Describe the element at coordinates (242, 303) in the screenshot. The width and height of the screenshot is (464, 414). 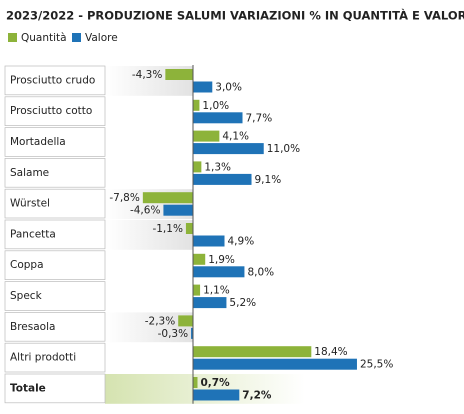
I see `value-label: 5,2%` at that location.